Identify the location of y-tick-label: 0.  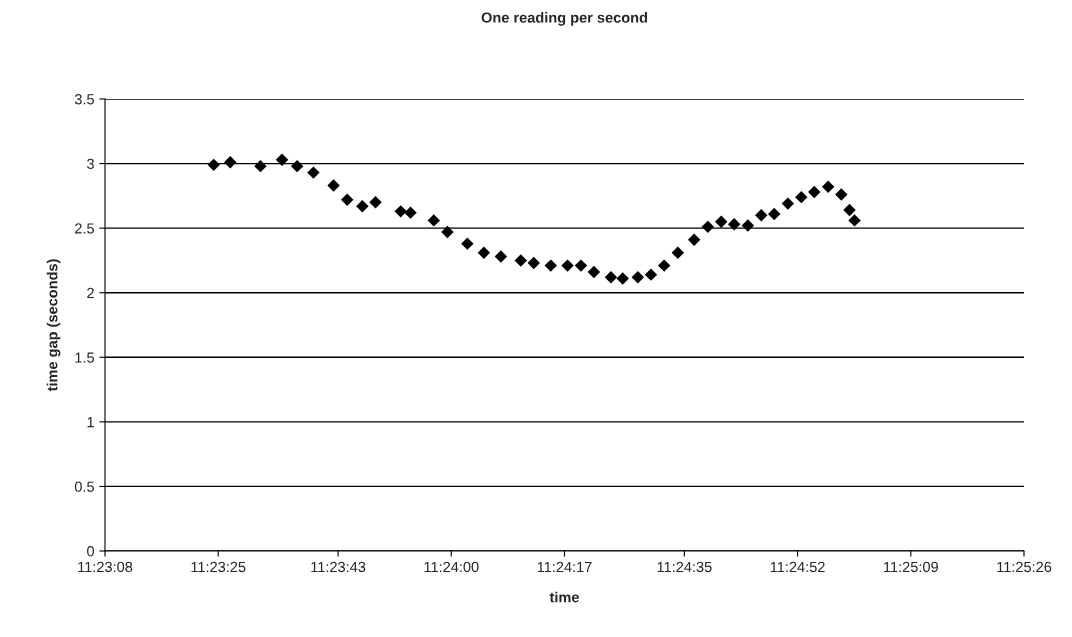
(91, 551).